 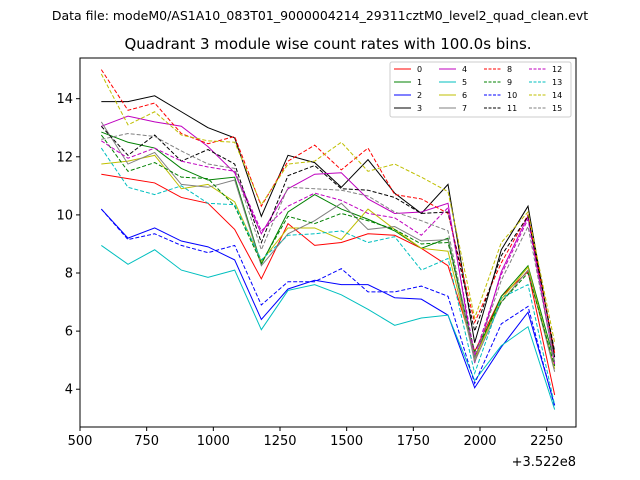 I want to click on x-axis: 500 750 1000 1250 1500 1750 2000 2250, so click(x=315, y=438).